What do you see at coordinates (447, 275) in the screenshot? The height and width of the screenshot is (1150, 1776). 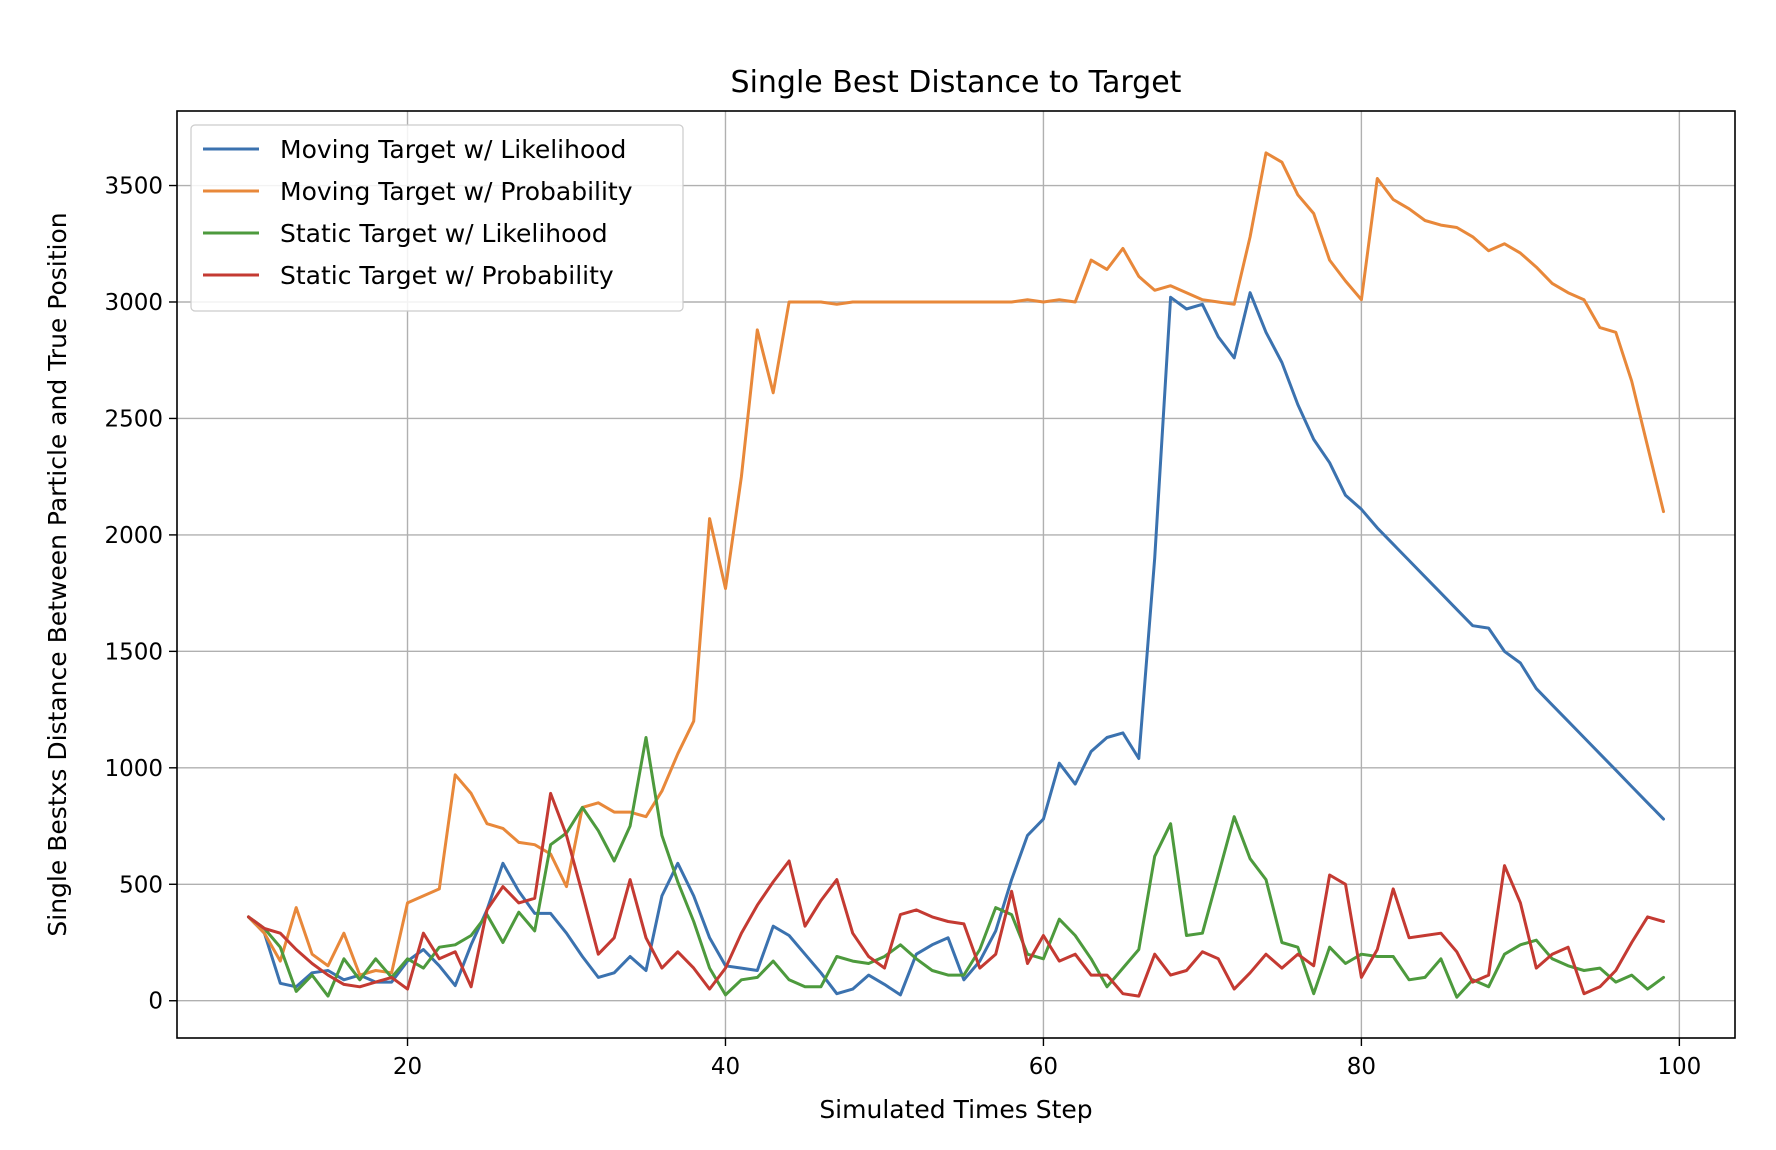 I see `legend-label-4: Static Target w/ Probability` at bounding box center [447, 275].